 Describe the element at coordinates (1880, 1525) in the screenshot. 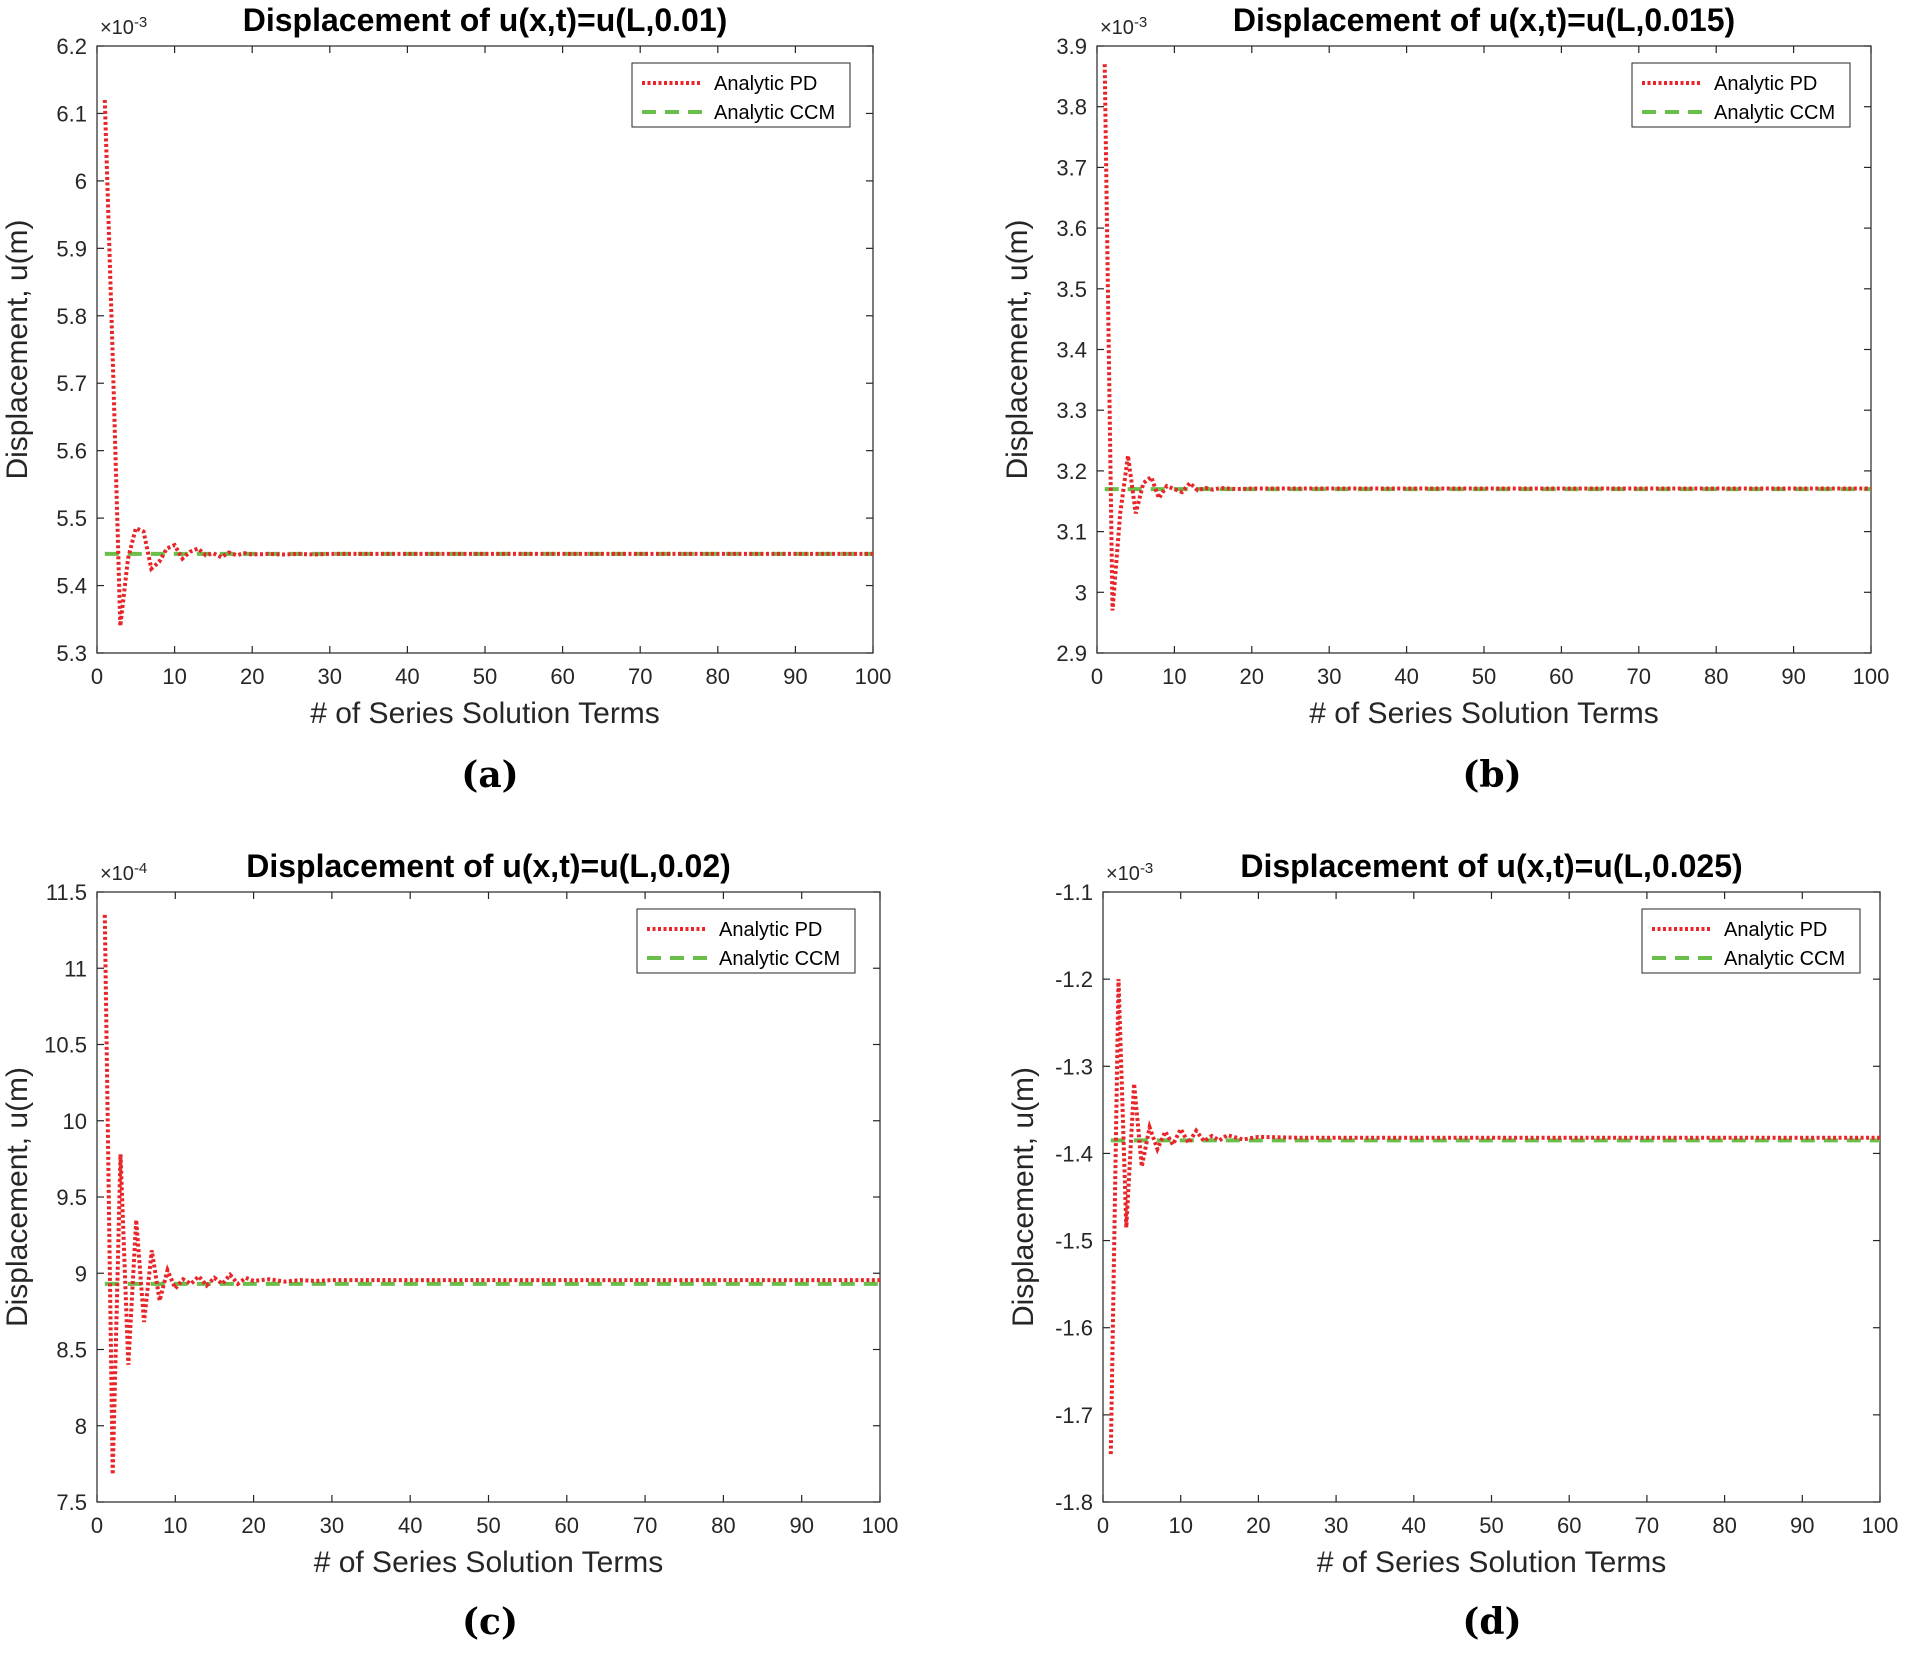

I see `x-tick-label: 100` at that location.